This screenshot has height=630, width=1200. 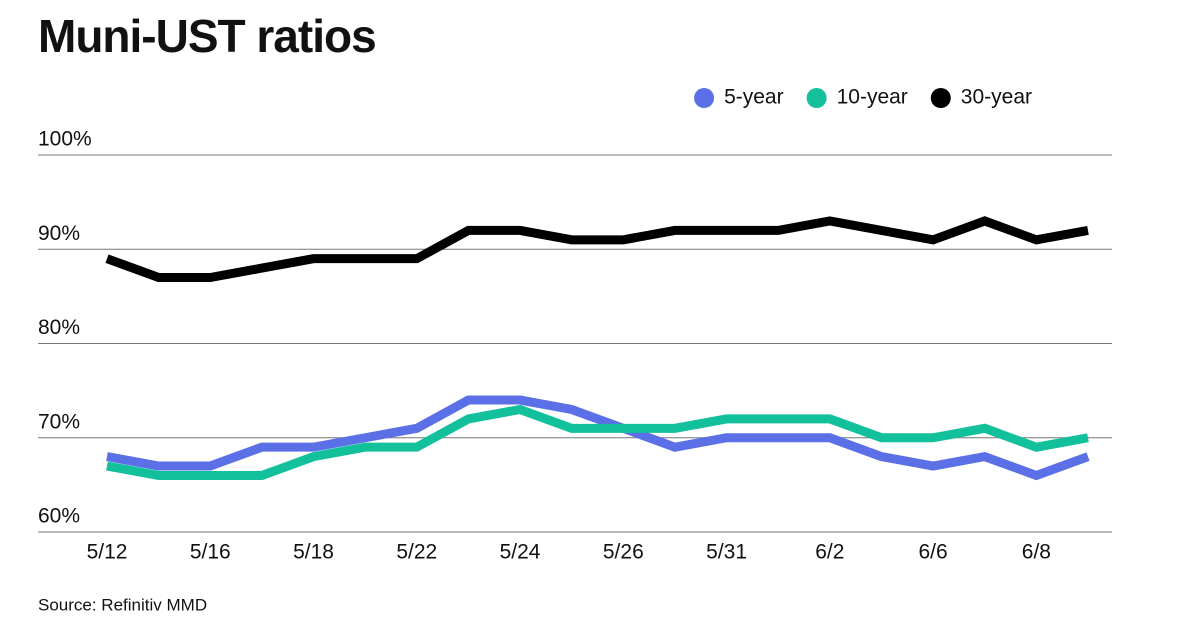 What do you see at coordinates (59, 421) in the screenshot?
I see `y-tick-label: 70%` at bounding box center [59, 421].